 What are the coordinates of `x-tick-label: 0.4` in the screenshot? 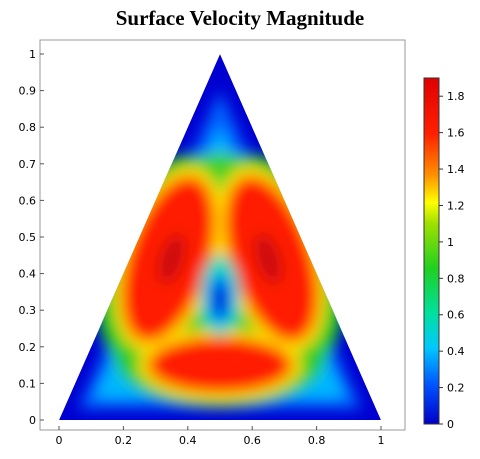 It's located at (188, 440).